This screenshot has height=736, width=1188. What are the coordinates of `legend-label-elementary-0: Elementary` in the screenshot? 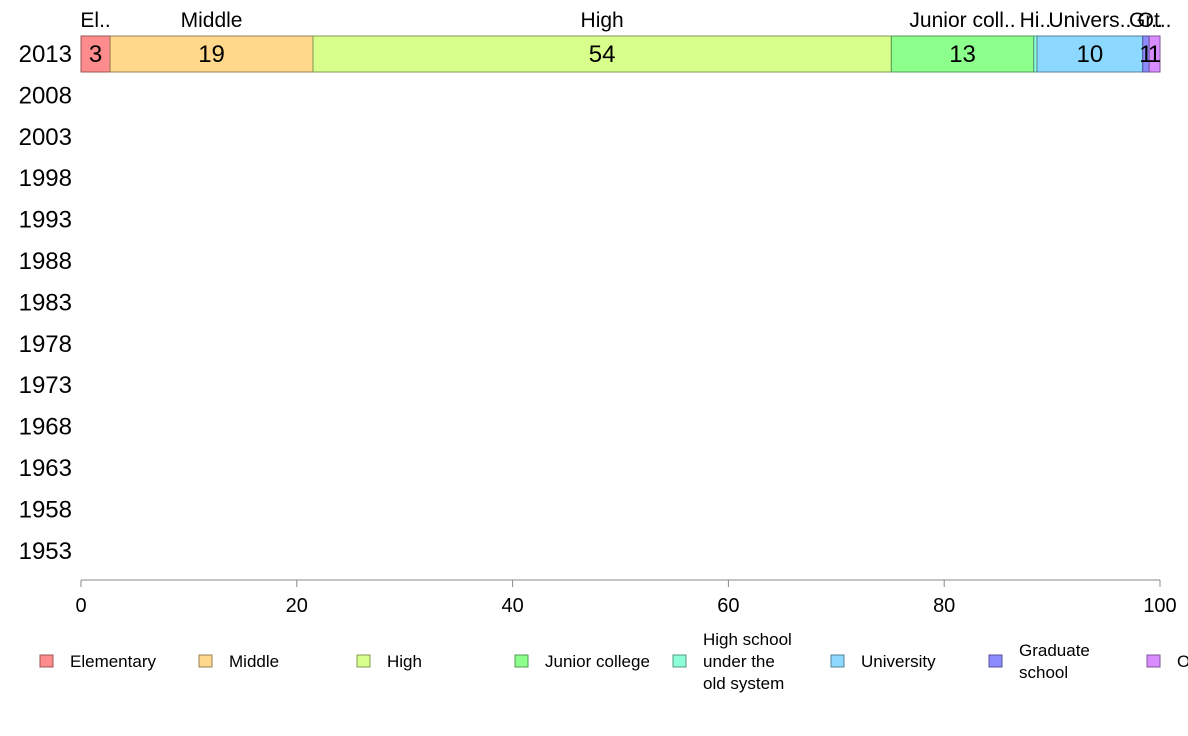 It's located at (113, 661).